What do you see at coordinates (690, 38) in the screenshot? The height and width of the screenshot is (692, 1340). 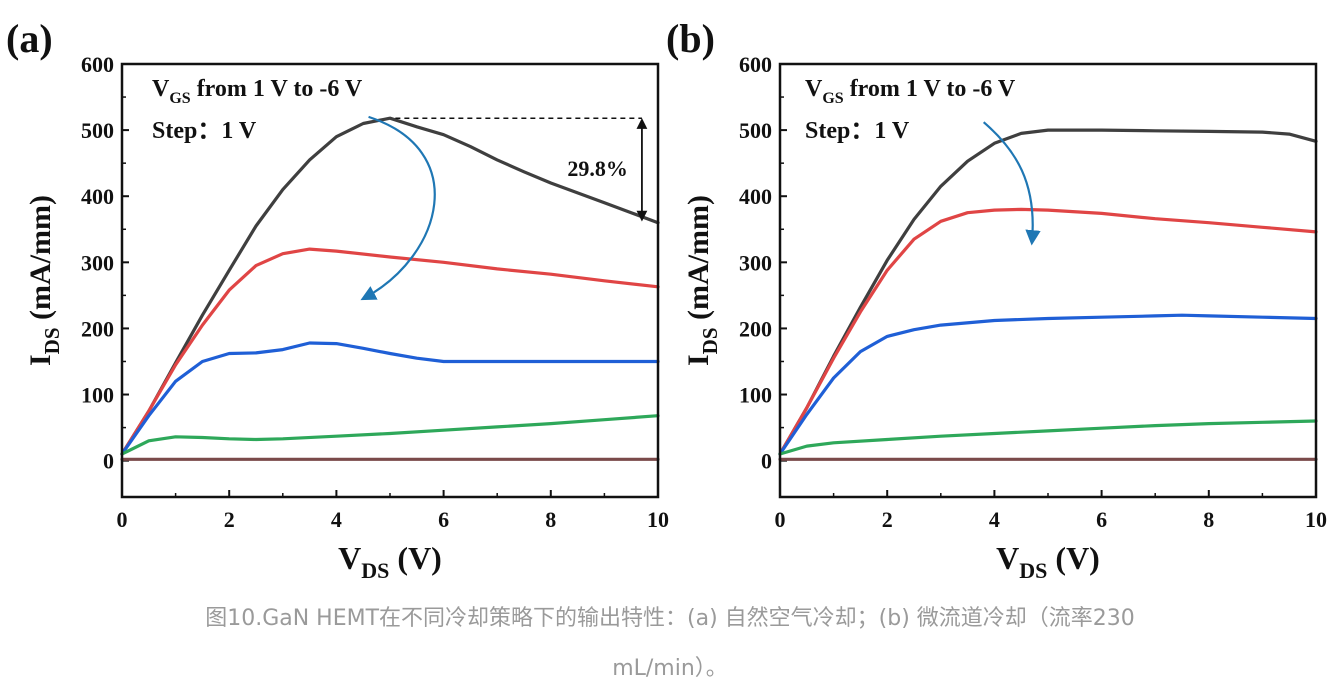 I see `panel-label: (b)` at bounding box center [690, 38].